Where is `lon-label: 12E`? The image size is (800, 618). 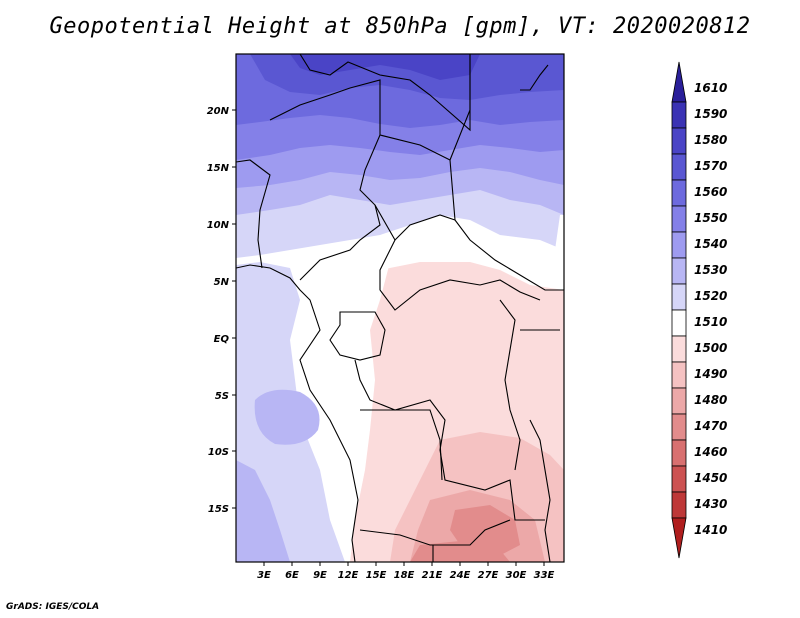
lon-label: 12E is located at coordinates (348, 575).